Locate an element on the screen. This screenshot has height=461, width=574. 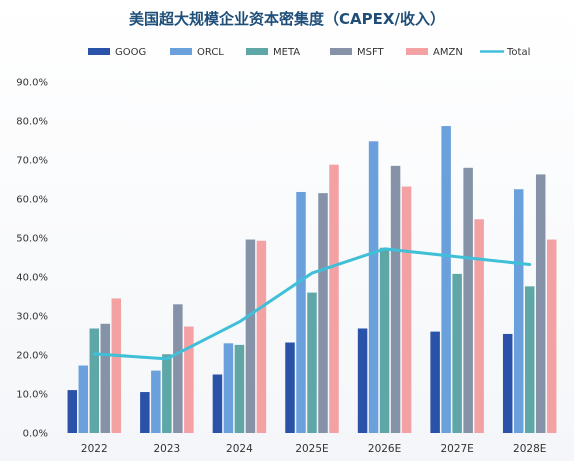
legend-label-goog: GOOG is located at coordinates (130, 52).